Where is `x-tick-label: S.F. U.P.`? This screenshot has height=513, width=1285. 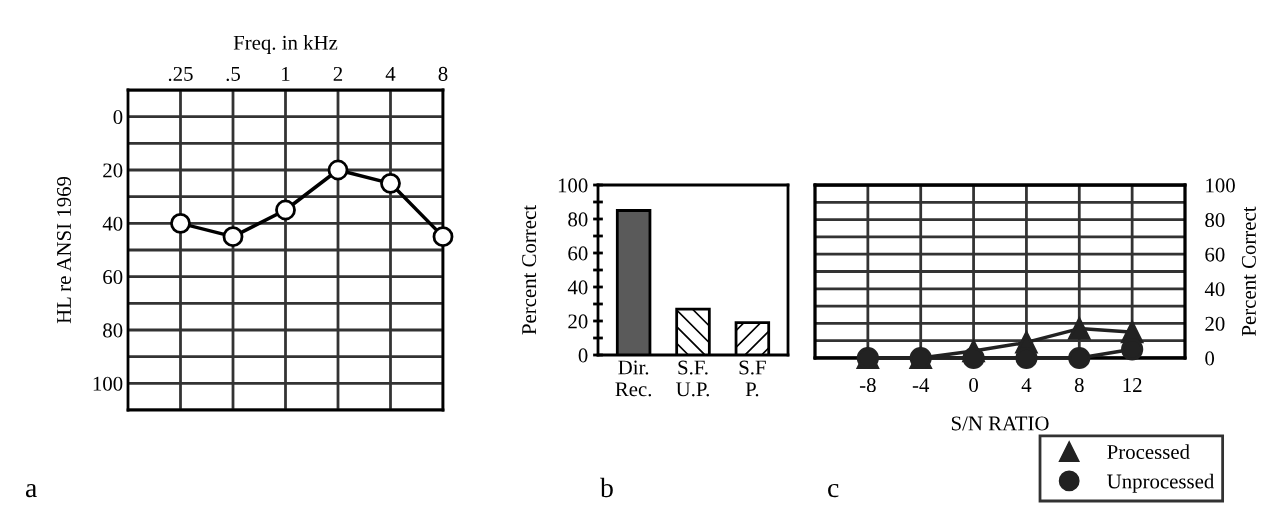
x-tick-label: S.F. U.P. is located at coordinates (692, 378).